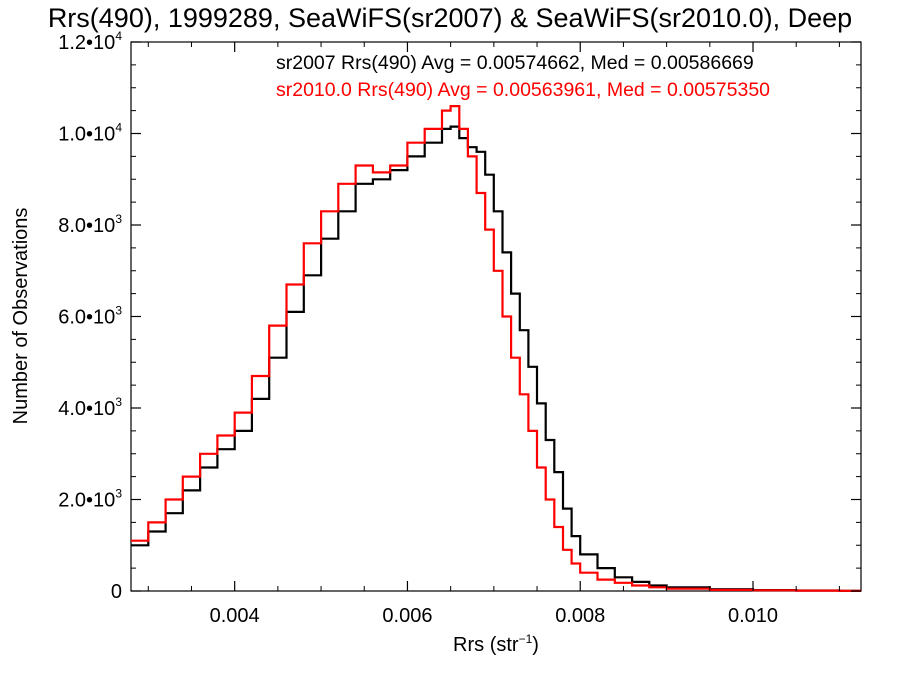 The height and width of the screenshot is (675, 900). I want to click on y-tick-label: 2.0•103, so click(90, 499).